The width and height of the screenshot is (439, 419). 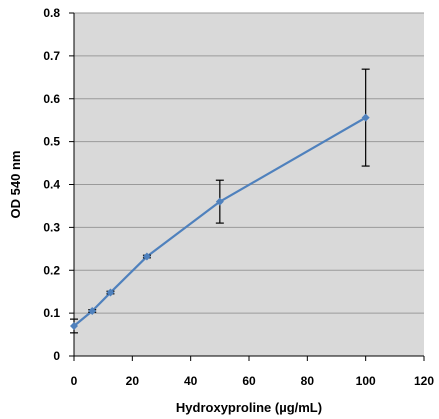 I want to click on x-tick-label: 40, so click(x=191, y=381).